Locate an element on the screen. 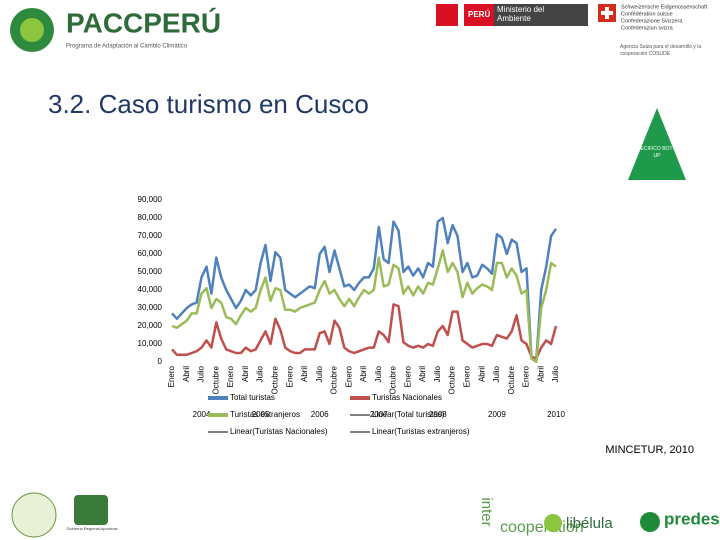  y-tick-label: 0 is located at coordinates (160, 361).